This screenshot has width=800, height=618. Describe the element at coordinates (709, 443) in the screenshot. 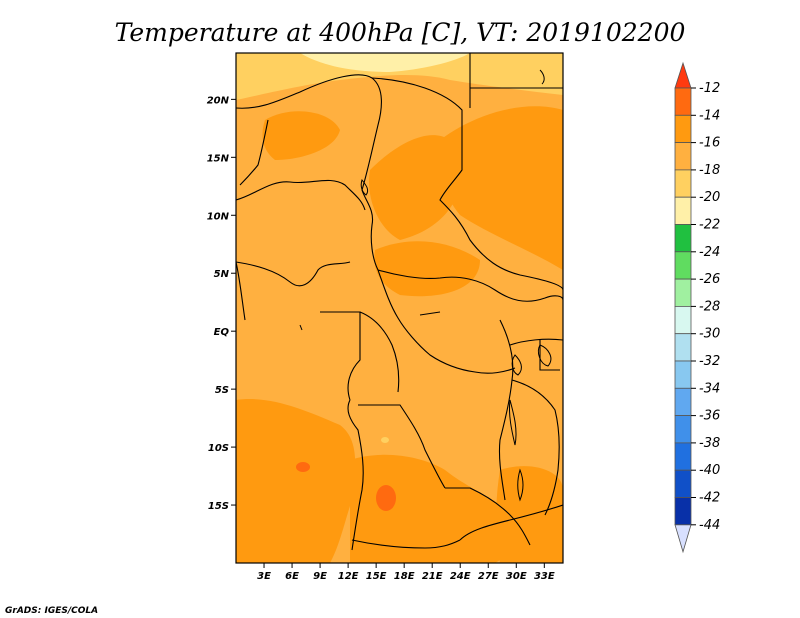

I see `colorbar-label: -38` at that location.